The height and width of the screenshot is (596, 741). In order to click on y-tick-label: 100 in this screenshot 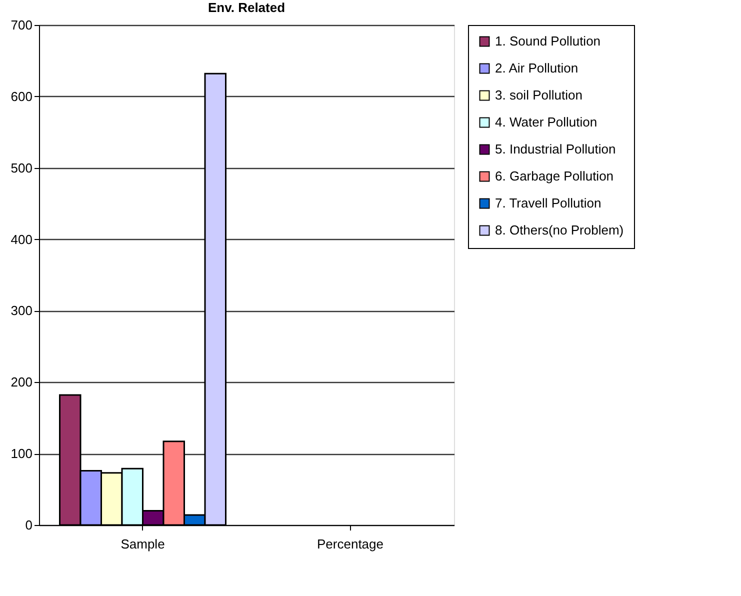, I will do `click(21, 454)`.